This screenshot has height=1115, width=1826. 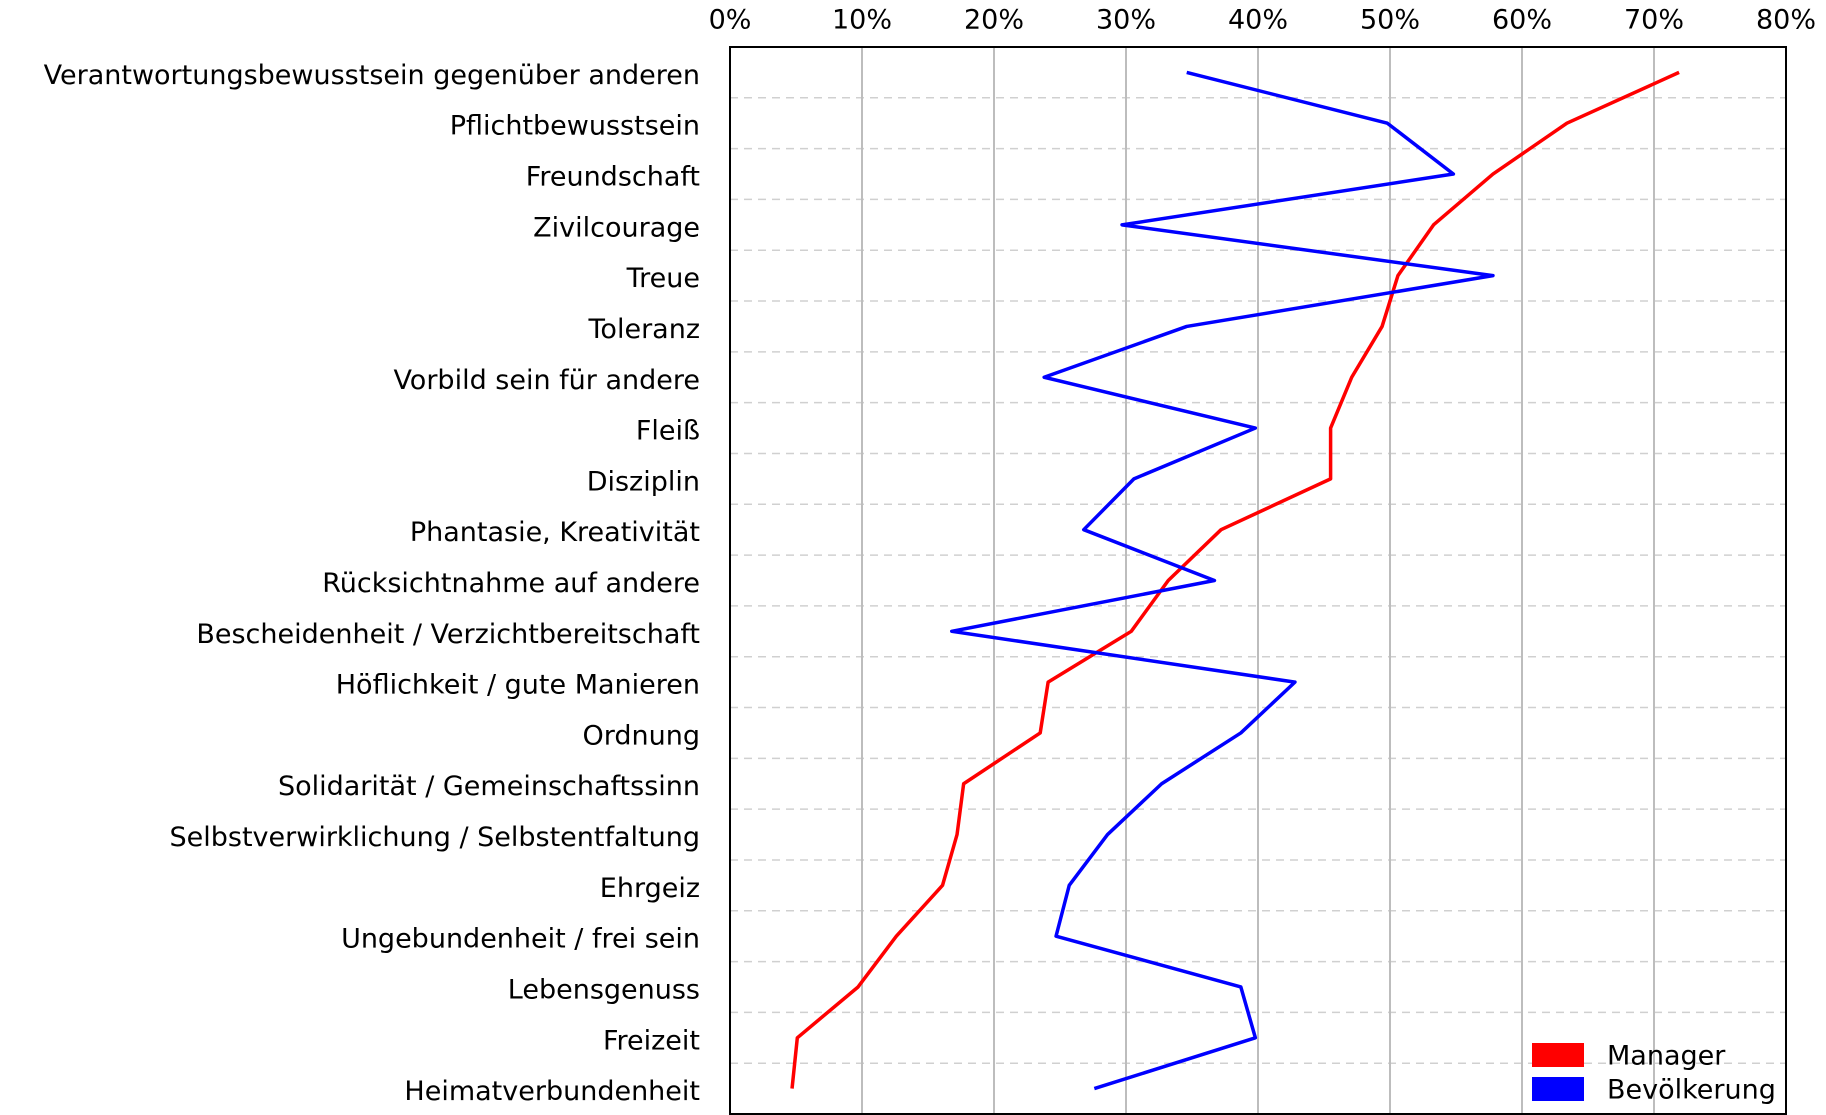 I want to click on x-tick-label: 40%, so click(x=1258, y=20).